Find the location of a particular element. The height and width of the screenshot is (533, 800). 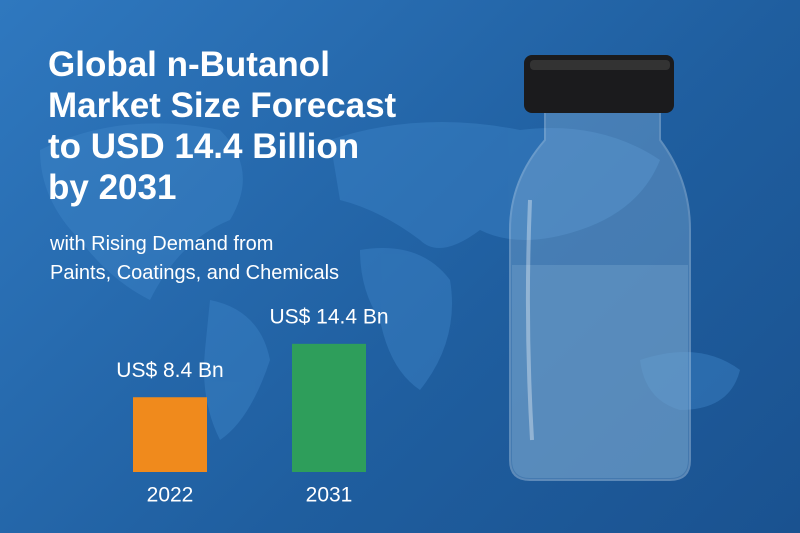

x-tick-label: 2031 is located at coordinates (329, 495).